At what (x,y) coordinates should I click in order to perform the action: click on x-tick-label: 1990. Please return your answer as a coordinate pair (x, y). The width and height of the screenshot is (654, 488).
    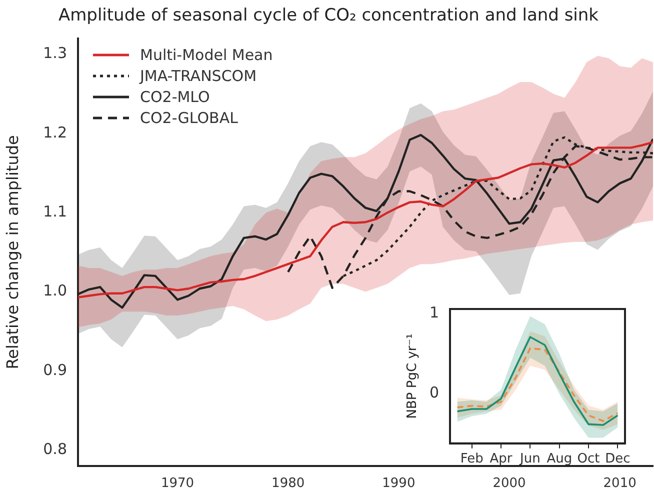
    Looking at the image, I should click on (399, 482).